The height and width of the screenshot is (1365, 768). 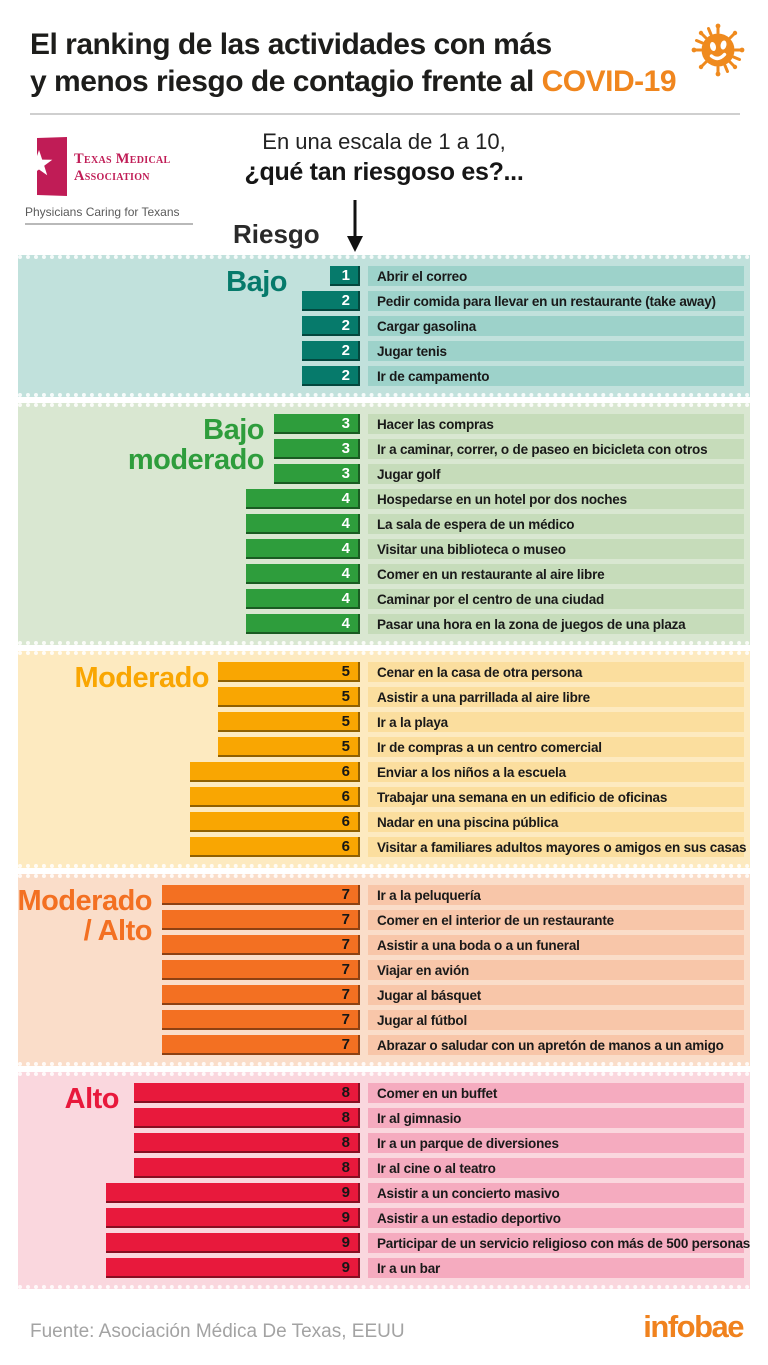 I want to click on activity-row: 9 Asistir a un concierto masivo, so click(x=384, y=1193).